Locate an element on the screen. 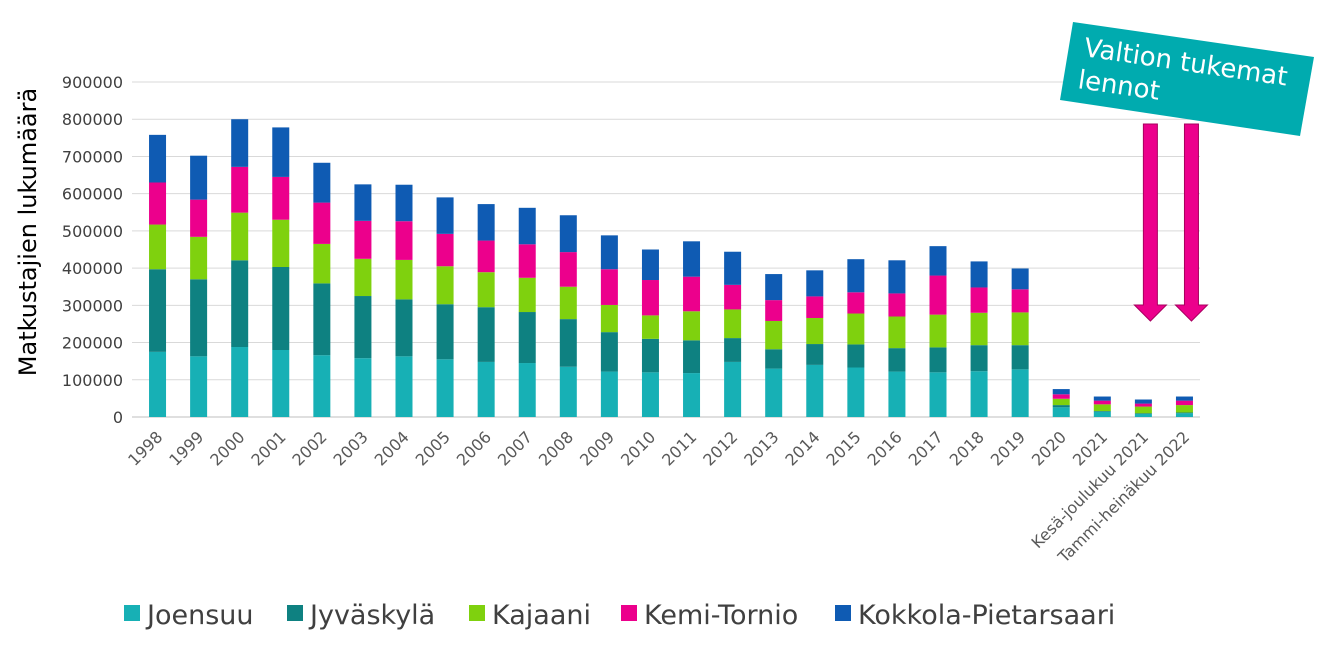 This screenshot has height=654, width=1327. y-tick-label: 300000 is located at coordinates (92, 305).